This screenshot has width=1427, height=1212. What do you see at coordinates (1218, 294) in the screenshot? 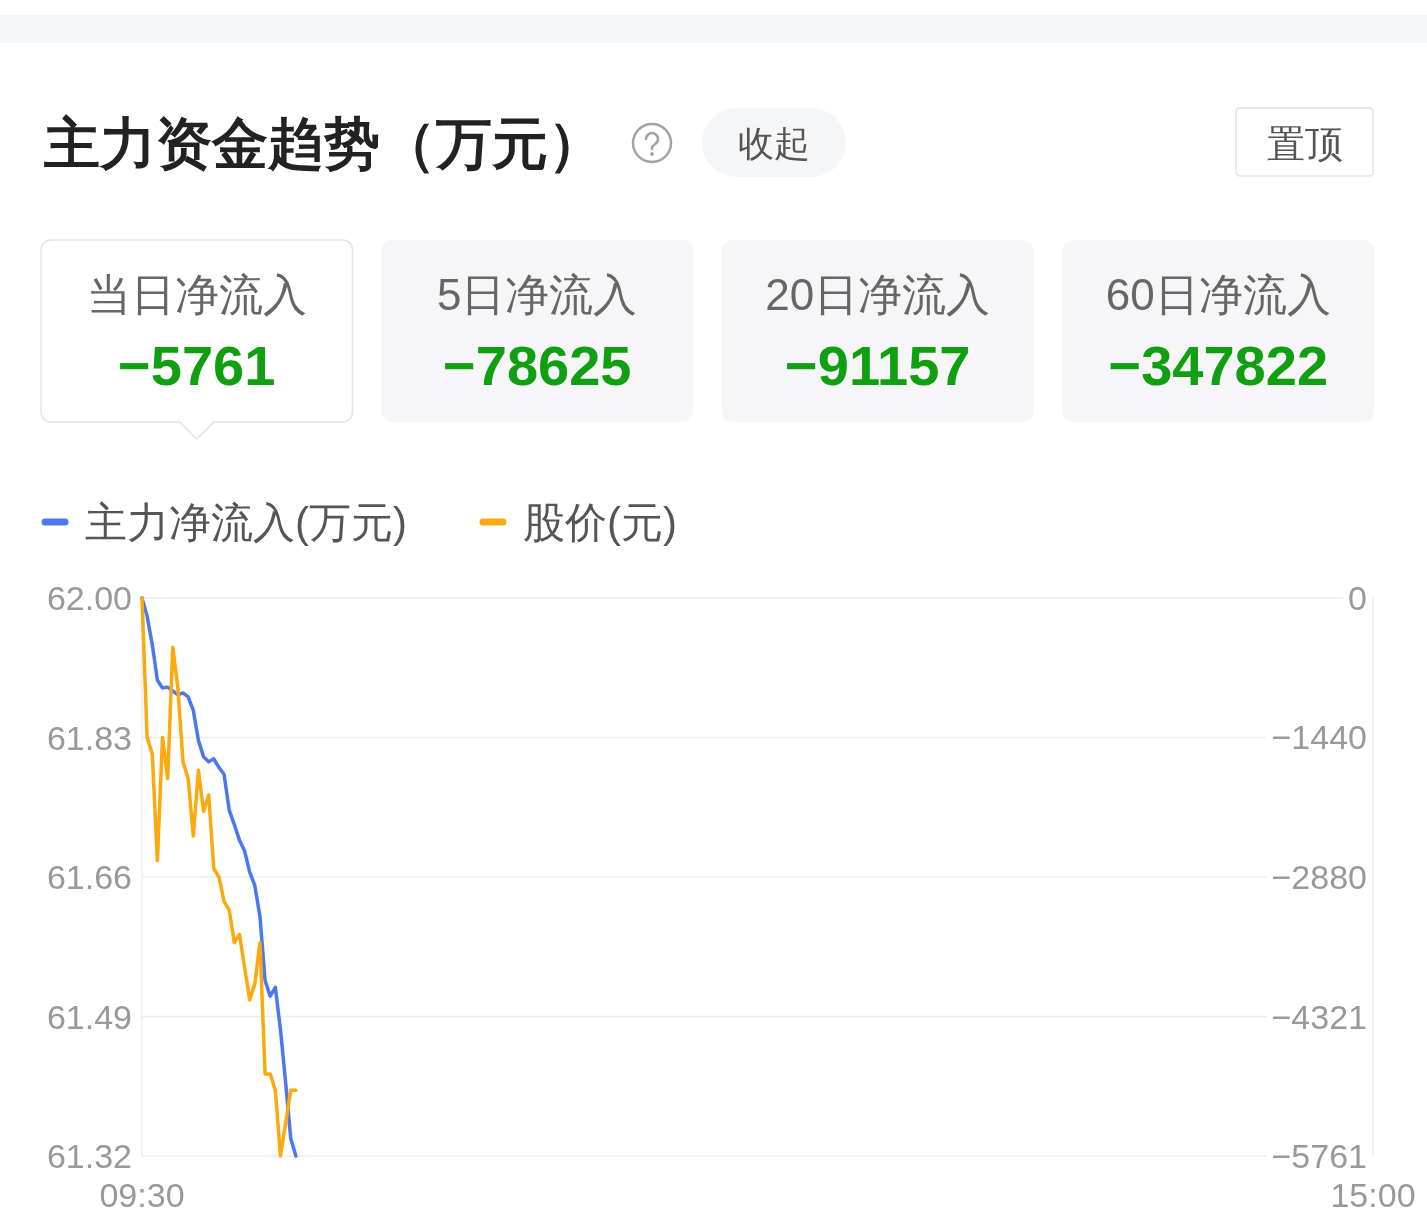
I see `category-label: 60日净流入` at bounding box center [1218, 294].